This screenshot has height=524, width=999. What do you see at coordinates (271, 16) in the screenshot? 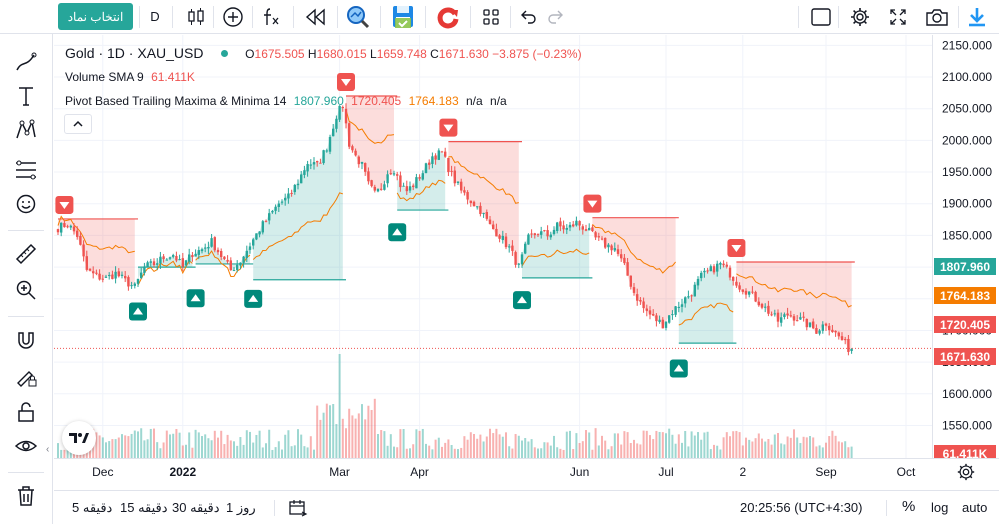
I see `fx-icon` at bounding box center [271, 16].